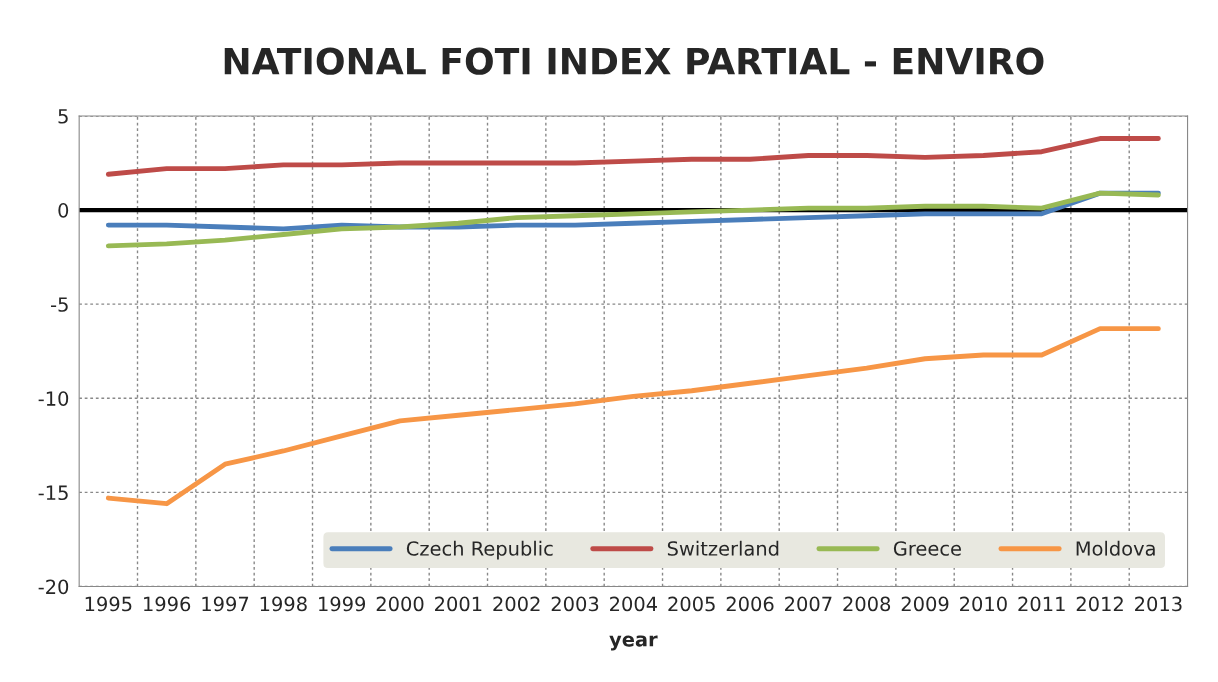 This screenshot has height=682, width=1218. Describe the element at coordinates (634, 61) in the screenshot. I see `chart-title: NATIONAL FOTI INDEX PARTIAL - ENVIRO` at that location.